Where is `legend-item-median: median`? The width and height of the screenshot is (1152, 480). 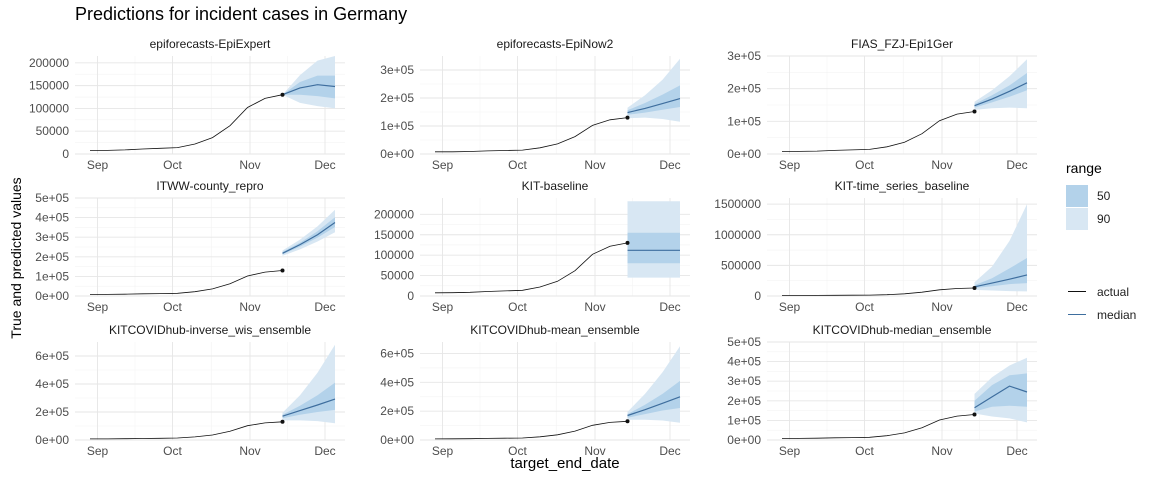 legend-item-median: median is located at coordinates (1109, 314).